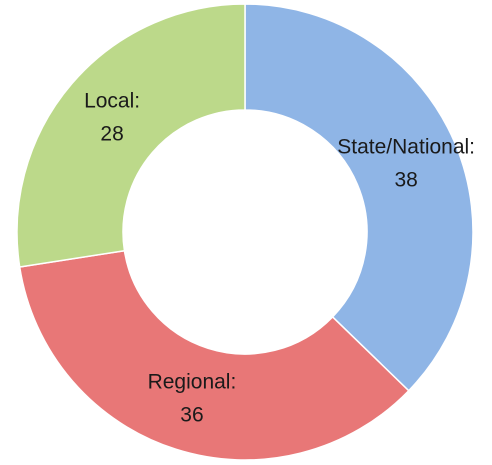  I want to click on slice-value: 28, so click(111, 134).